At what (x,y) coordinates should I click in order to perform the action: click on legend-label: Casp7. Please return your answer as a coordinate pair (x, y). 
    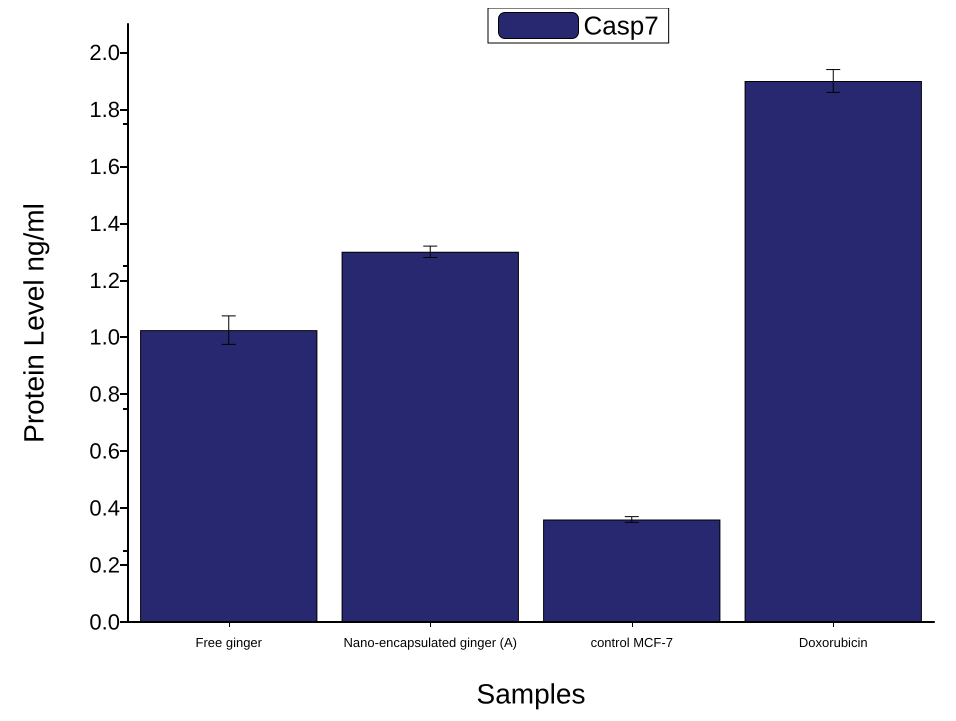
    Looking at the image, I should click on (621, 25).